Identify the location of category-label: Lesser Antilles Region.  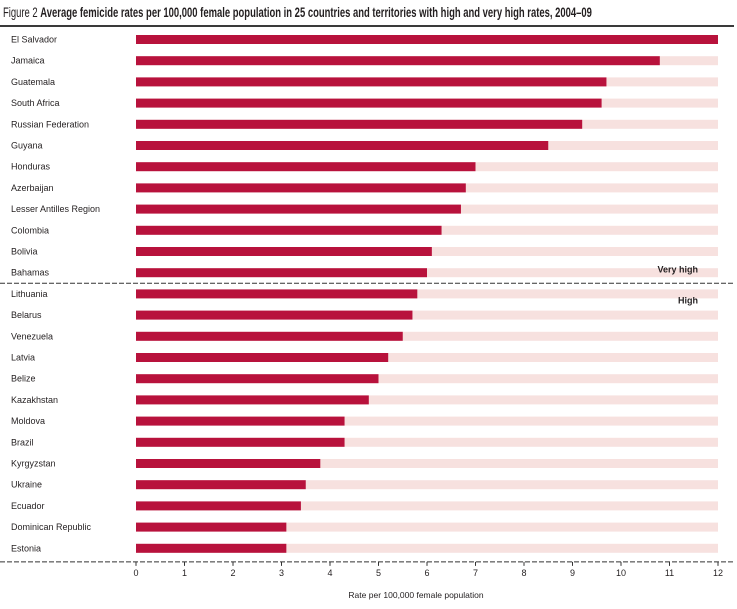
(55, 209).